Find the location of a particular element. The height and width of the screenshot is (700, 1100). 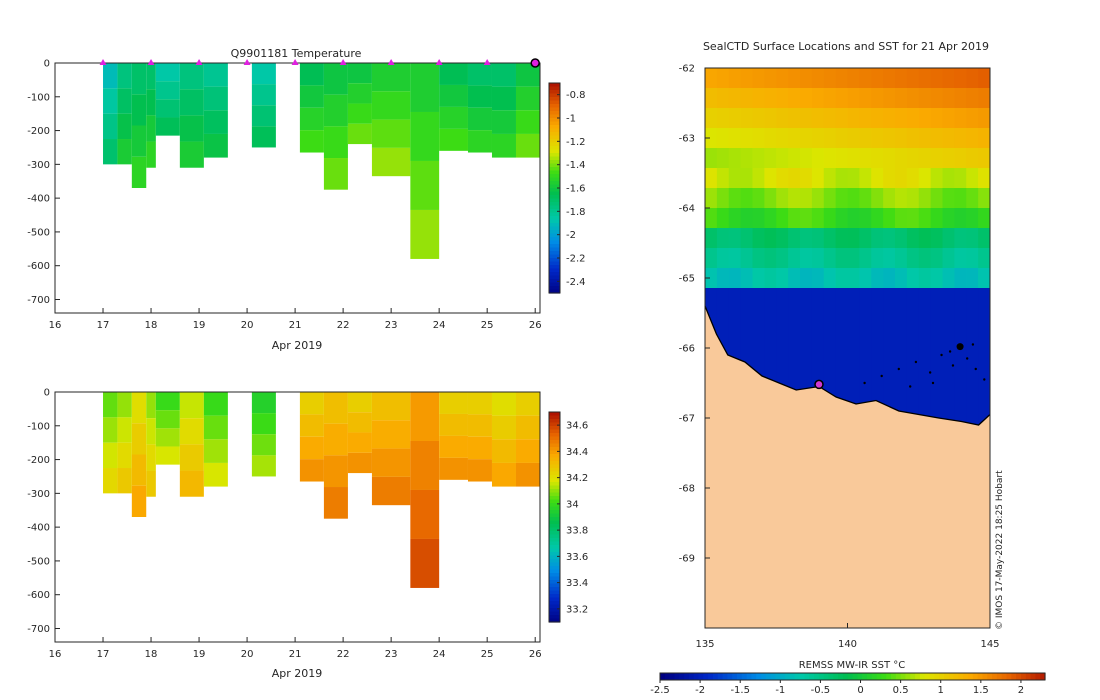

colorbar-tick-label: -1.2 is located at coordinates (576, 142).